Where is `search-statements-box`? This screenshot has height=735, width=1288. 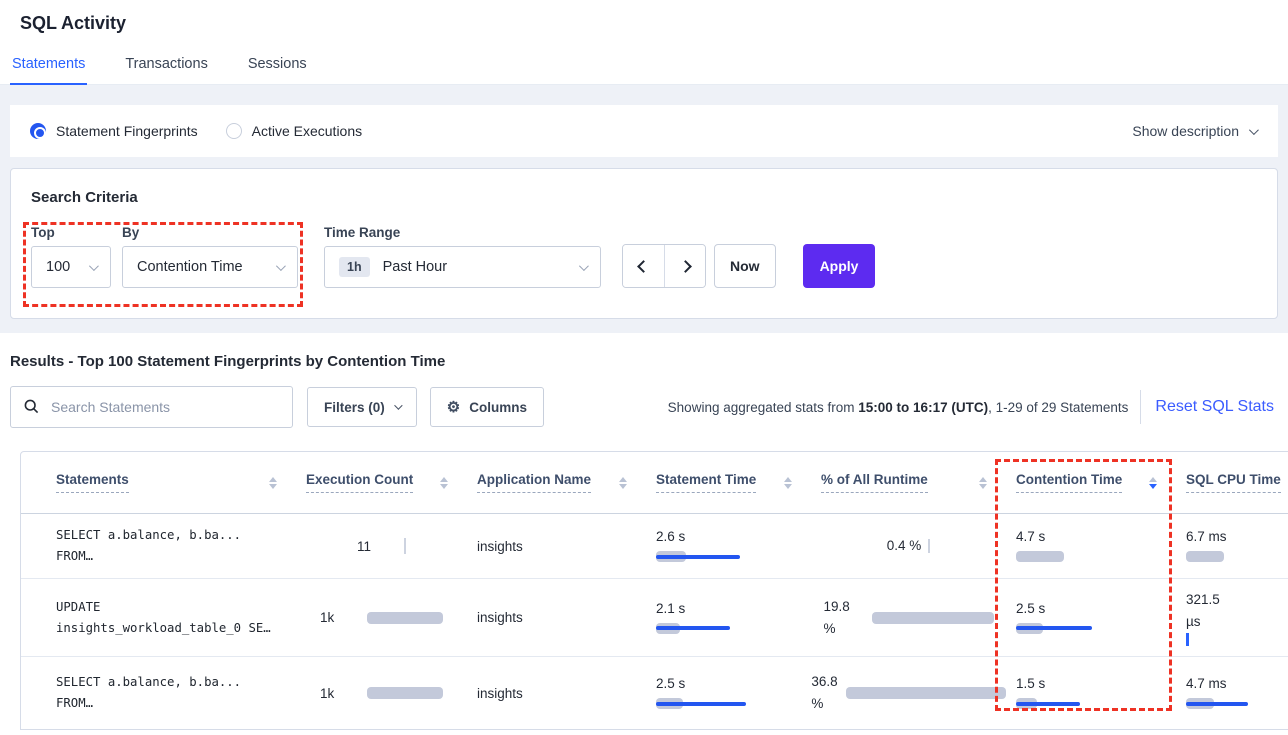
search-statements-box is located at coordinates (151, 407).